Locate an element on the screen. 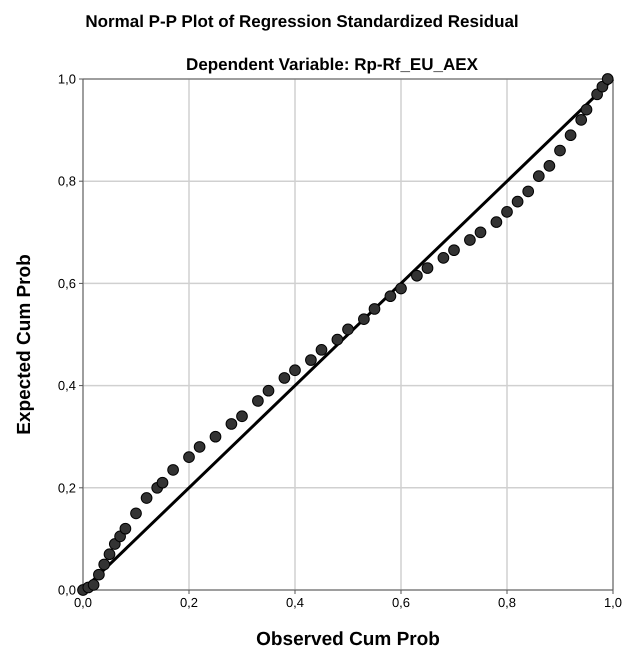 Image resolution: width=624 pixels, height=654 pixels. x-tick-label: 0,0 is located at coordinates (83, 602).